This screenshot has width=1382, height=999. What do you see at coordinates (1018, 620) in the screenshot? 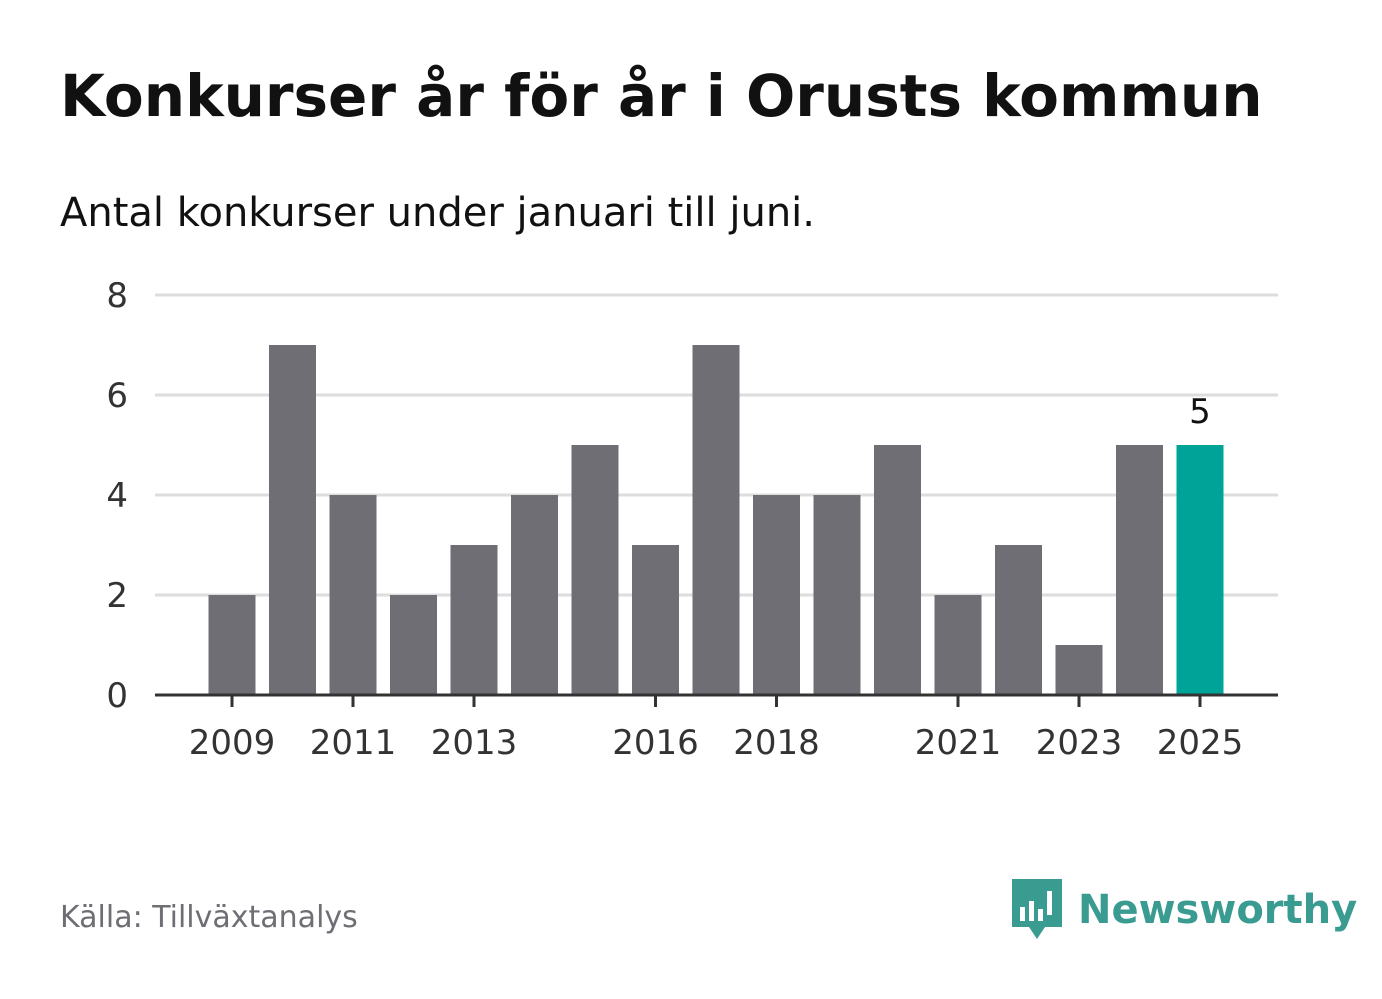
I see `bar-2022` at bounding box center [1018, 620].